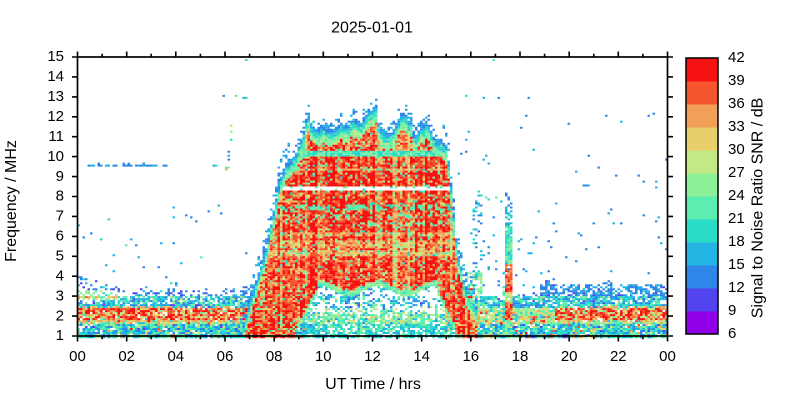 This screenshot has height=400, width=800. Describe the element at coordinates (126, 356) in the screenshot. I see `svg-text: 02` at that location.